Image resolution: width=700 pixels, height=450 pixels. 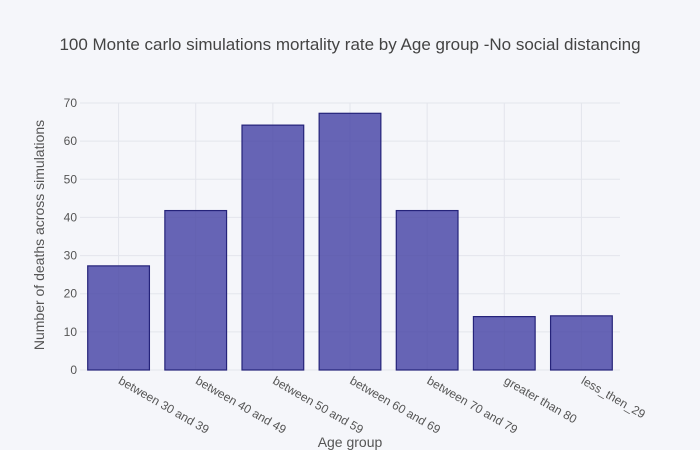 I want to click on y-tick-label: 40, so click(x=71, y=217).